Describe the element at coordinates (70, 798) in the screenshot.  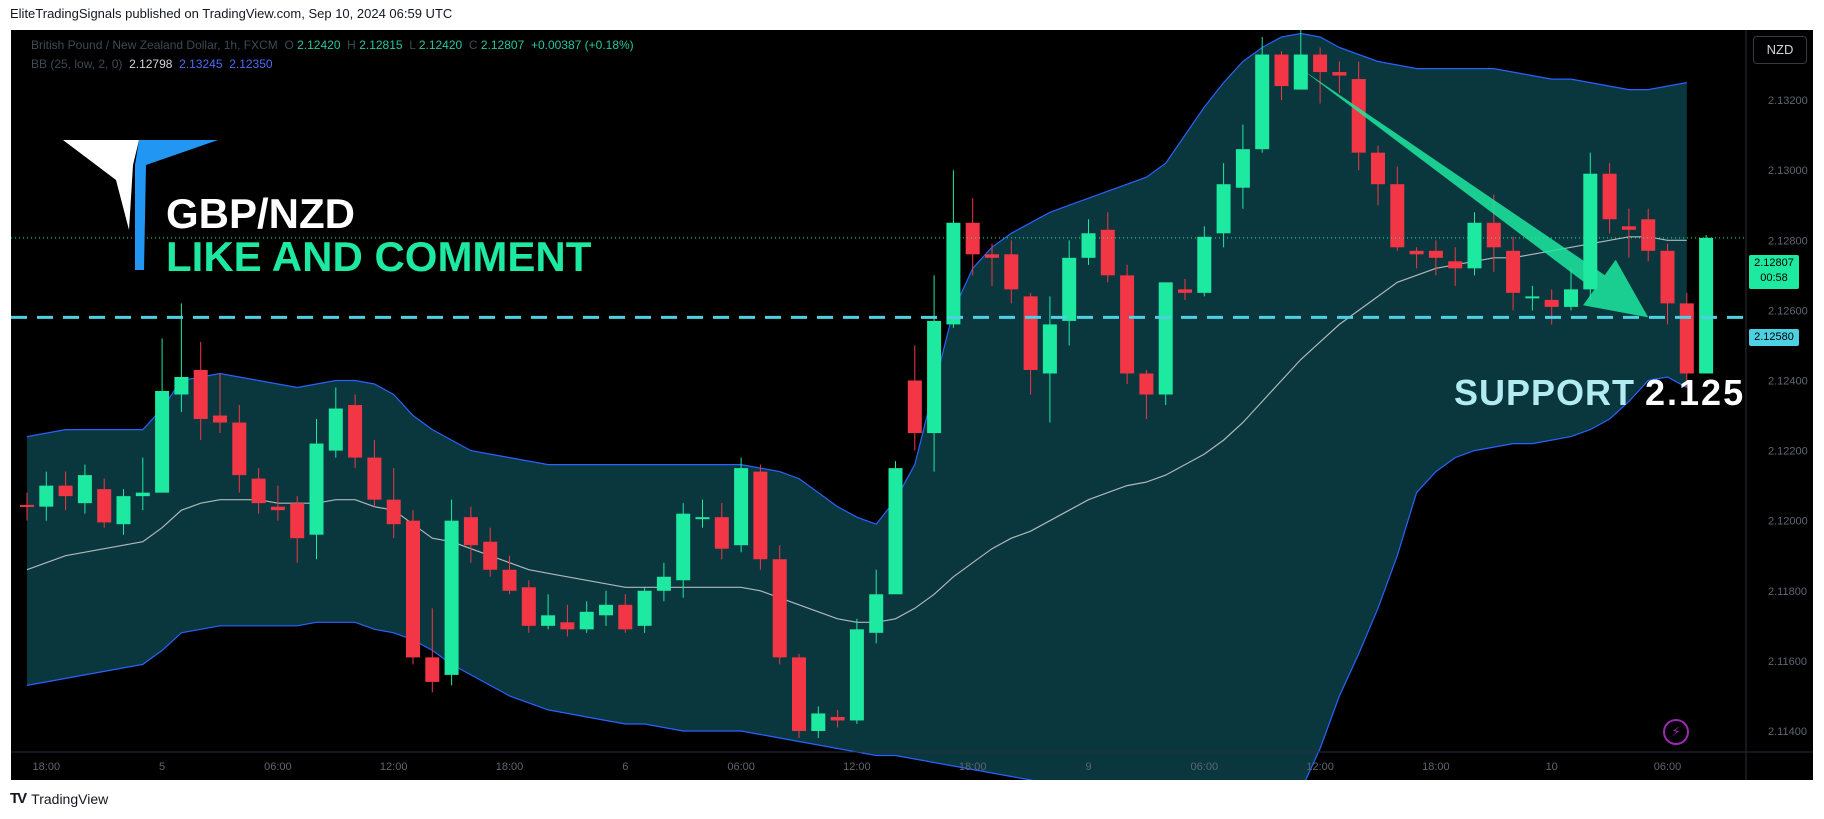
I see `tradingview-logo-text: TradingView` at that location.